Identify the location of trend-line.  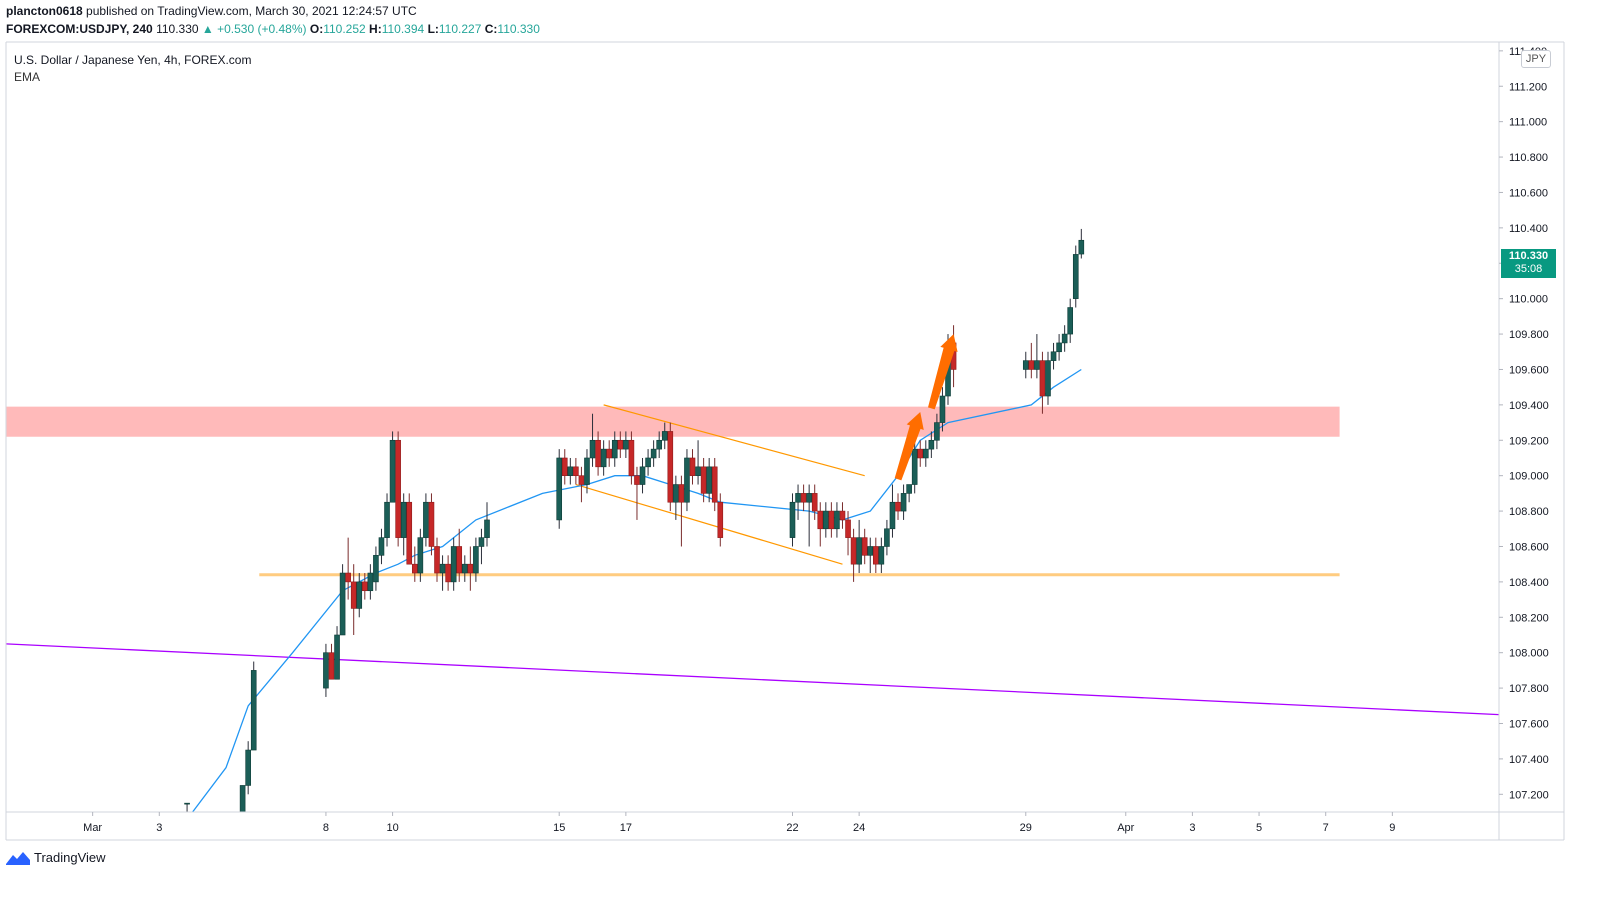
(752, 679).